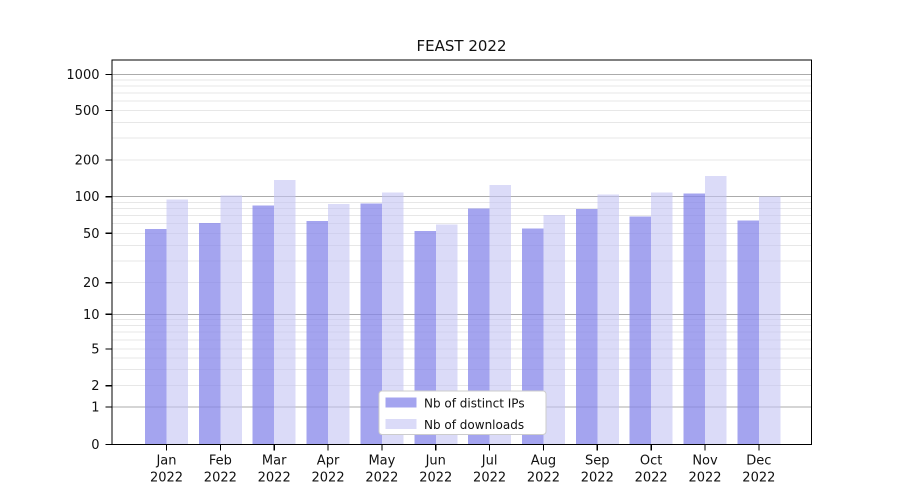 The width and height of the screenshot is (900, 500). I want to click on x-tick-label-month: May, so click(381, 461).